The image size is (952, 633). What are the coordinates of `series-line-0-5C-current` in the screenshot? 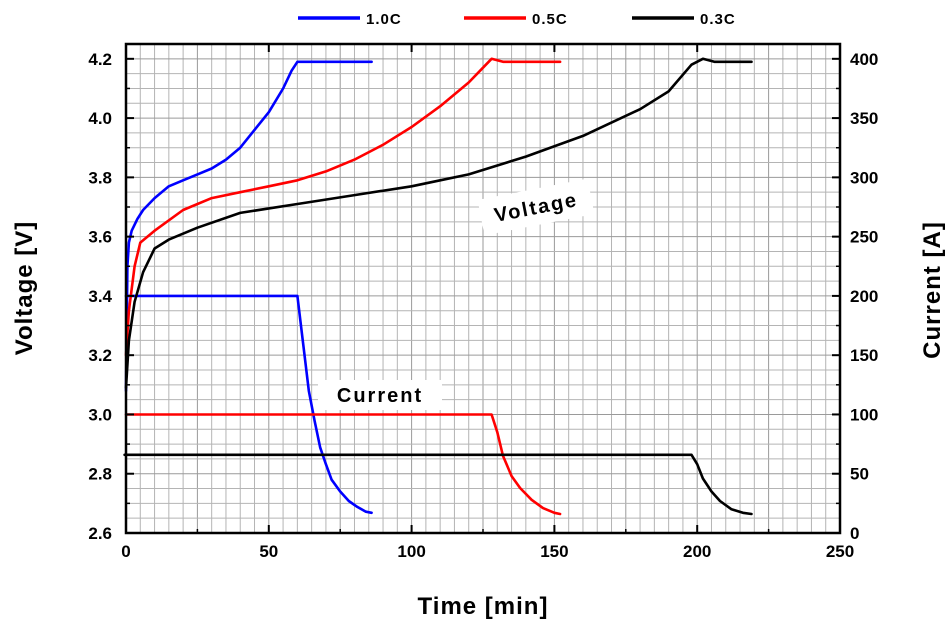 It's located at (343, 464).